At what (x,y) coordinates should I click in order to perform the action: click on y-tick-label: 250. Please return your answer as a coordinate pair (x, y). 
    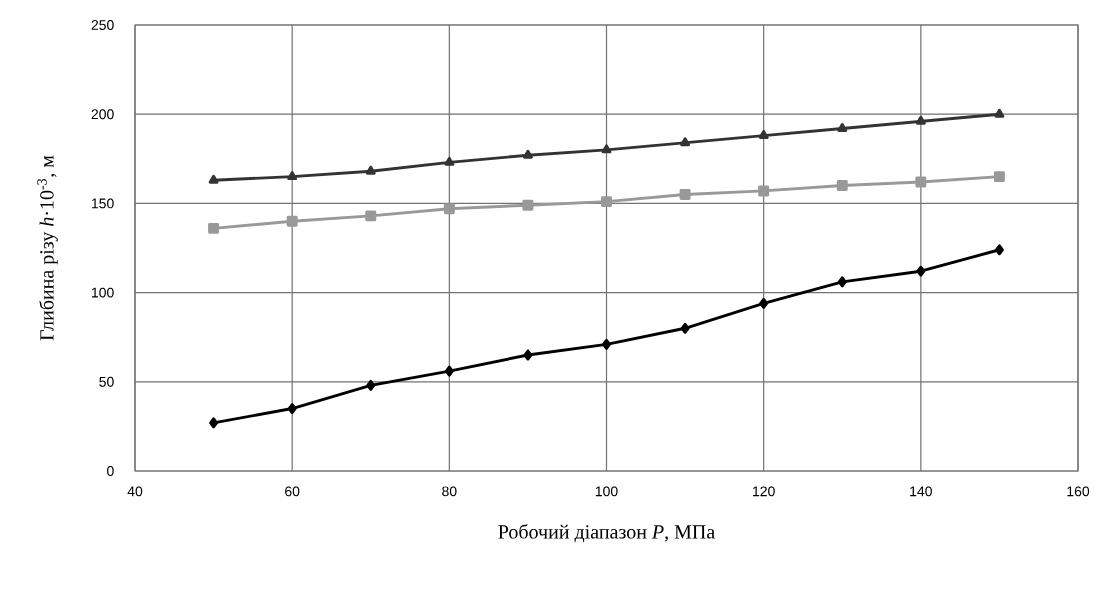
    Looking at the image, I should click on (102, 25).